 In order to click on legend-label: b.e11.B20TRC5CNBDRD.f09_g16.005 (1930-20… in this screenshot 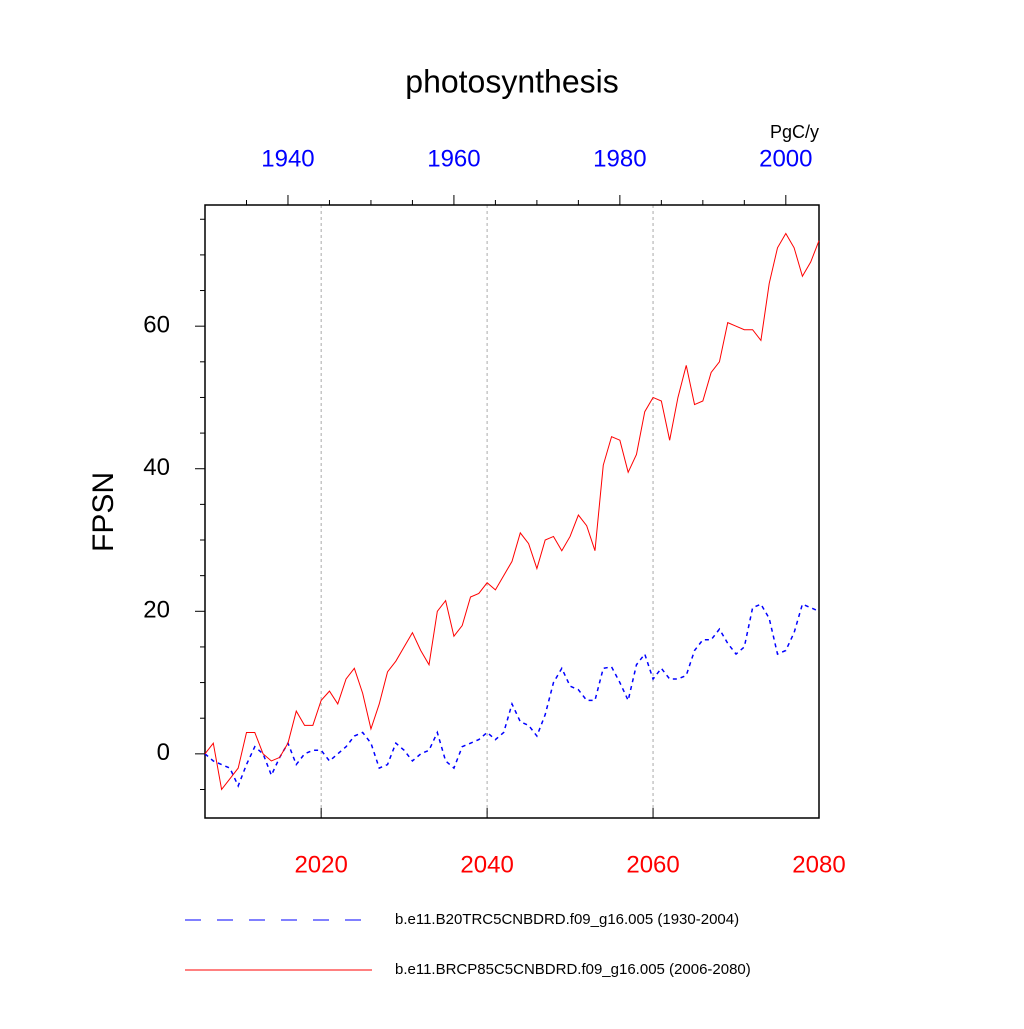, I will do `click(567, 919)`.